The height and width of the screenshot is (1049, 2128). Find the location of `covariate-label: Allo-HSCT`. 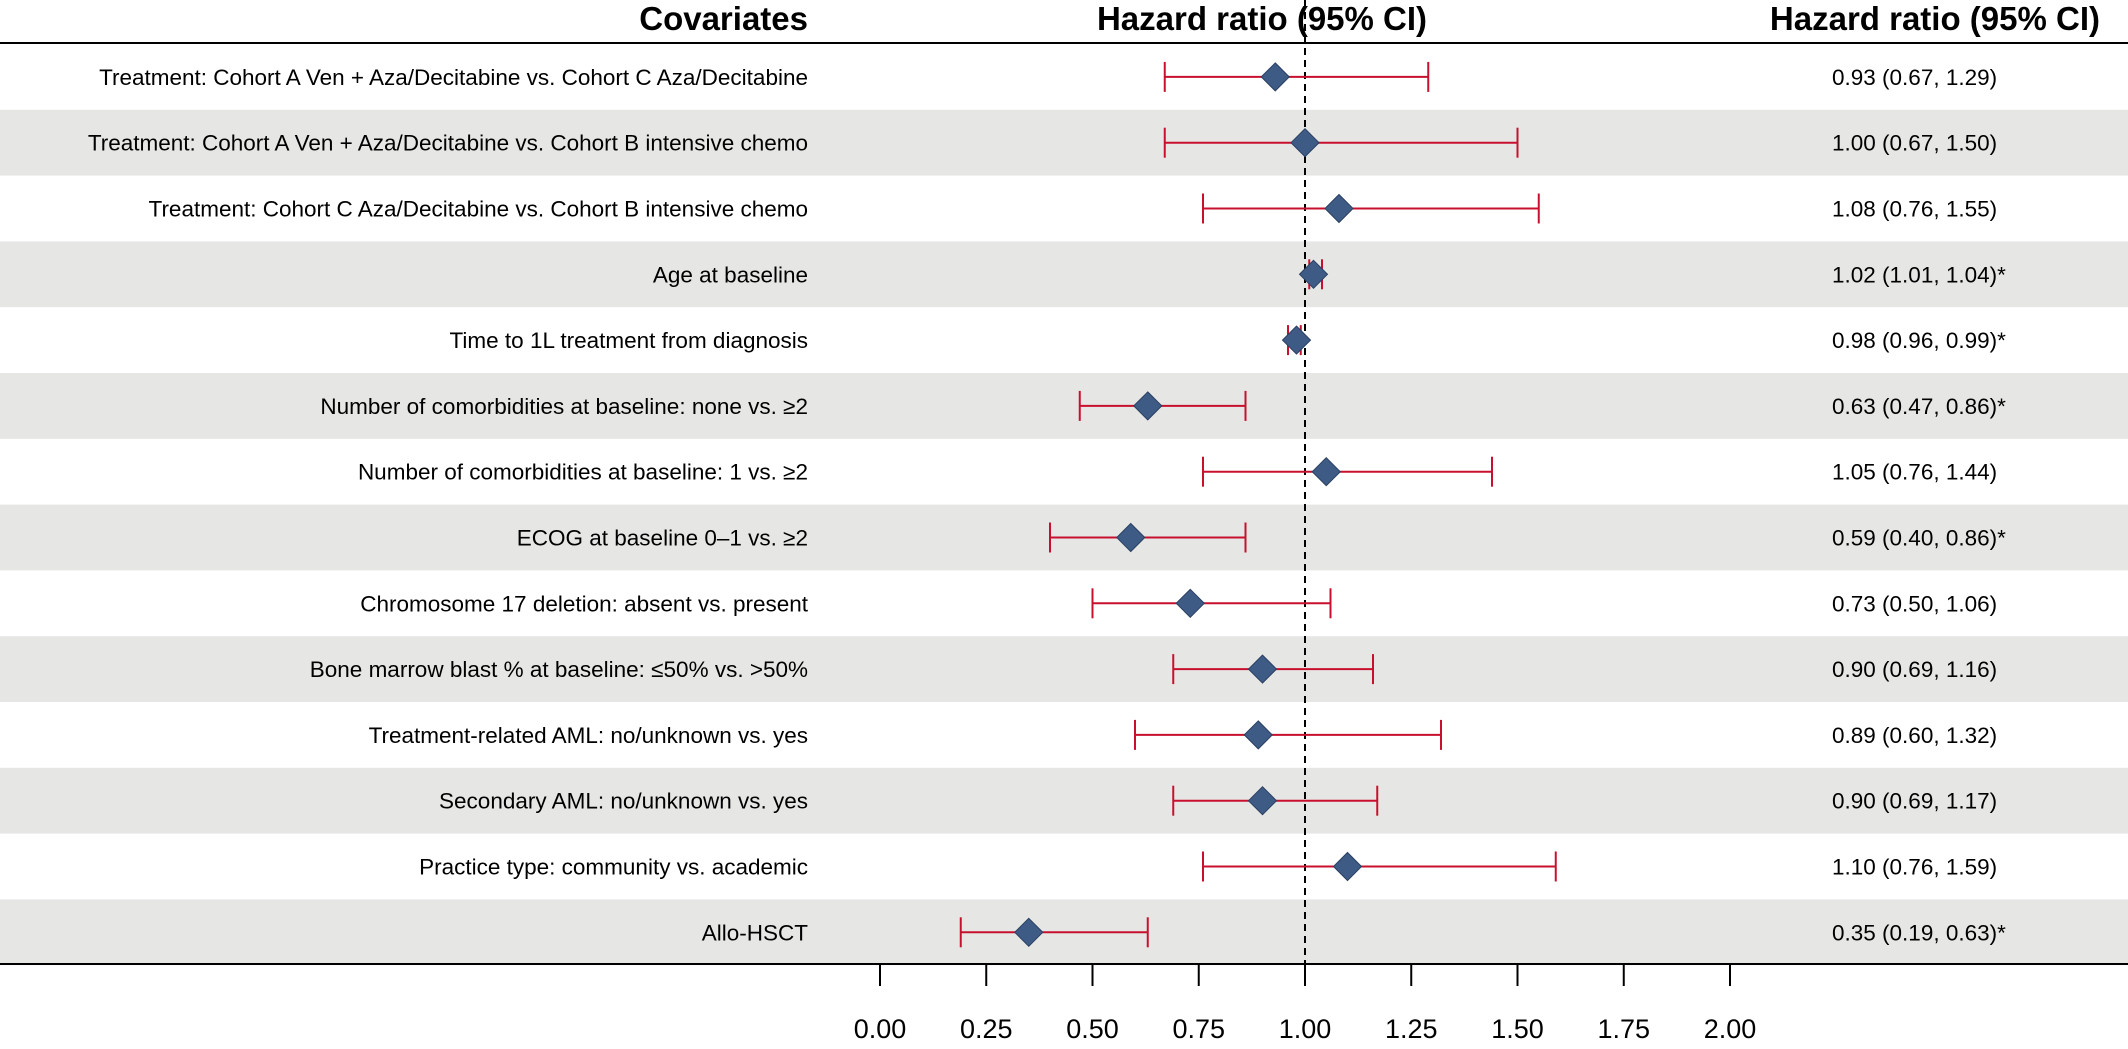

covariate-label: Allo-HSCT is located at coordinates (755, 932).